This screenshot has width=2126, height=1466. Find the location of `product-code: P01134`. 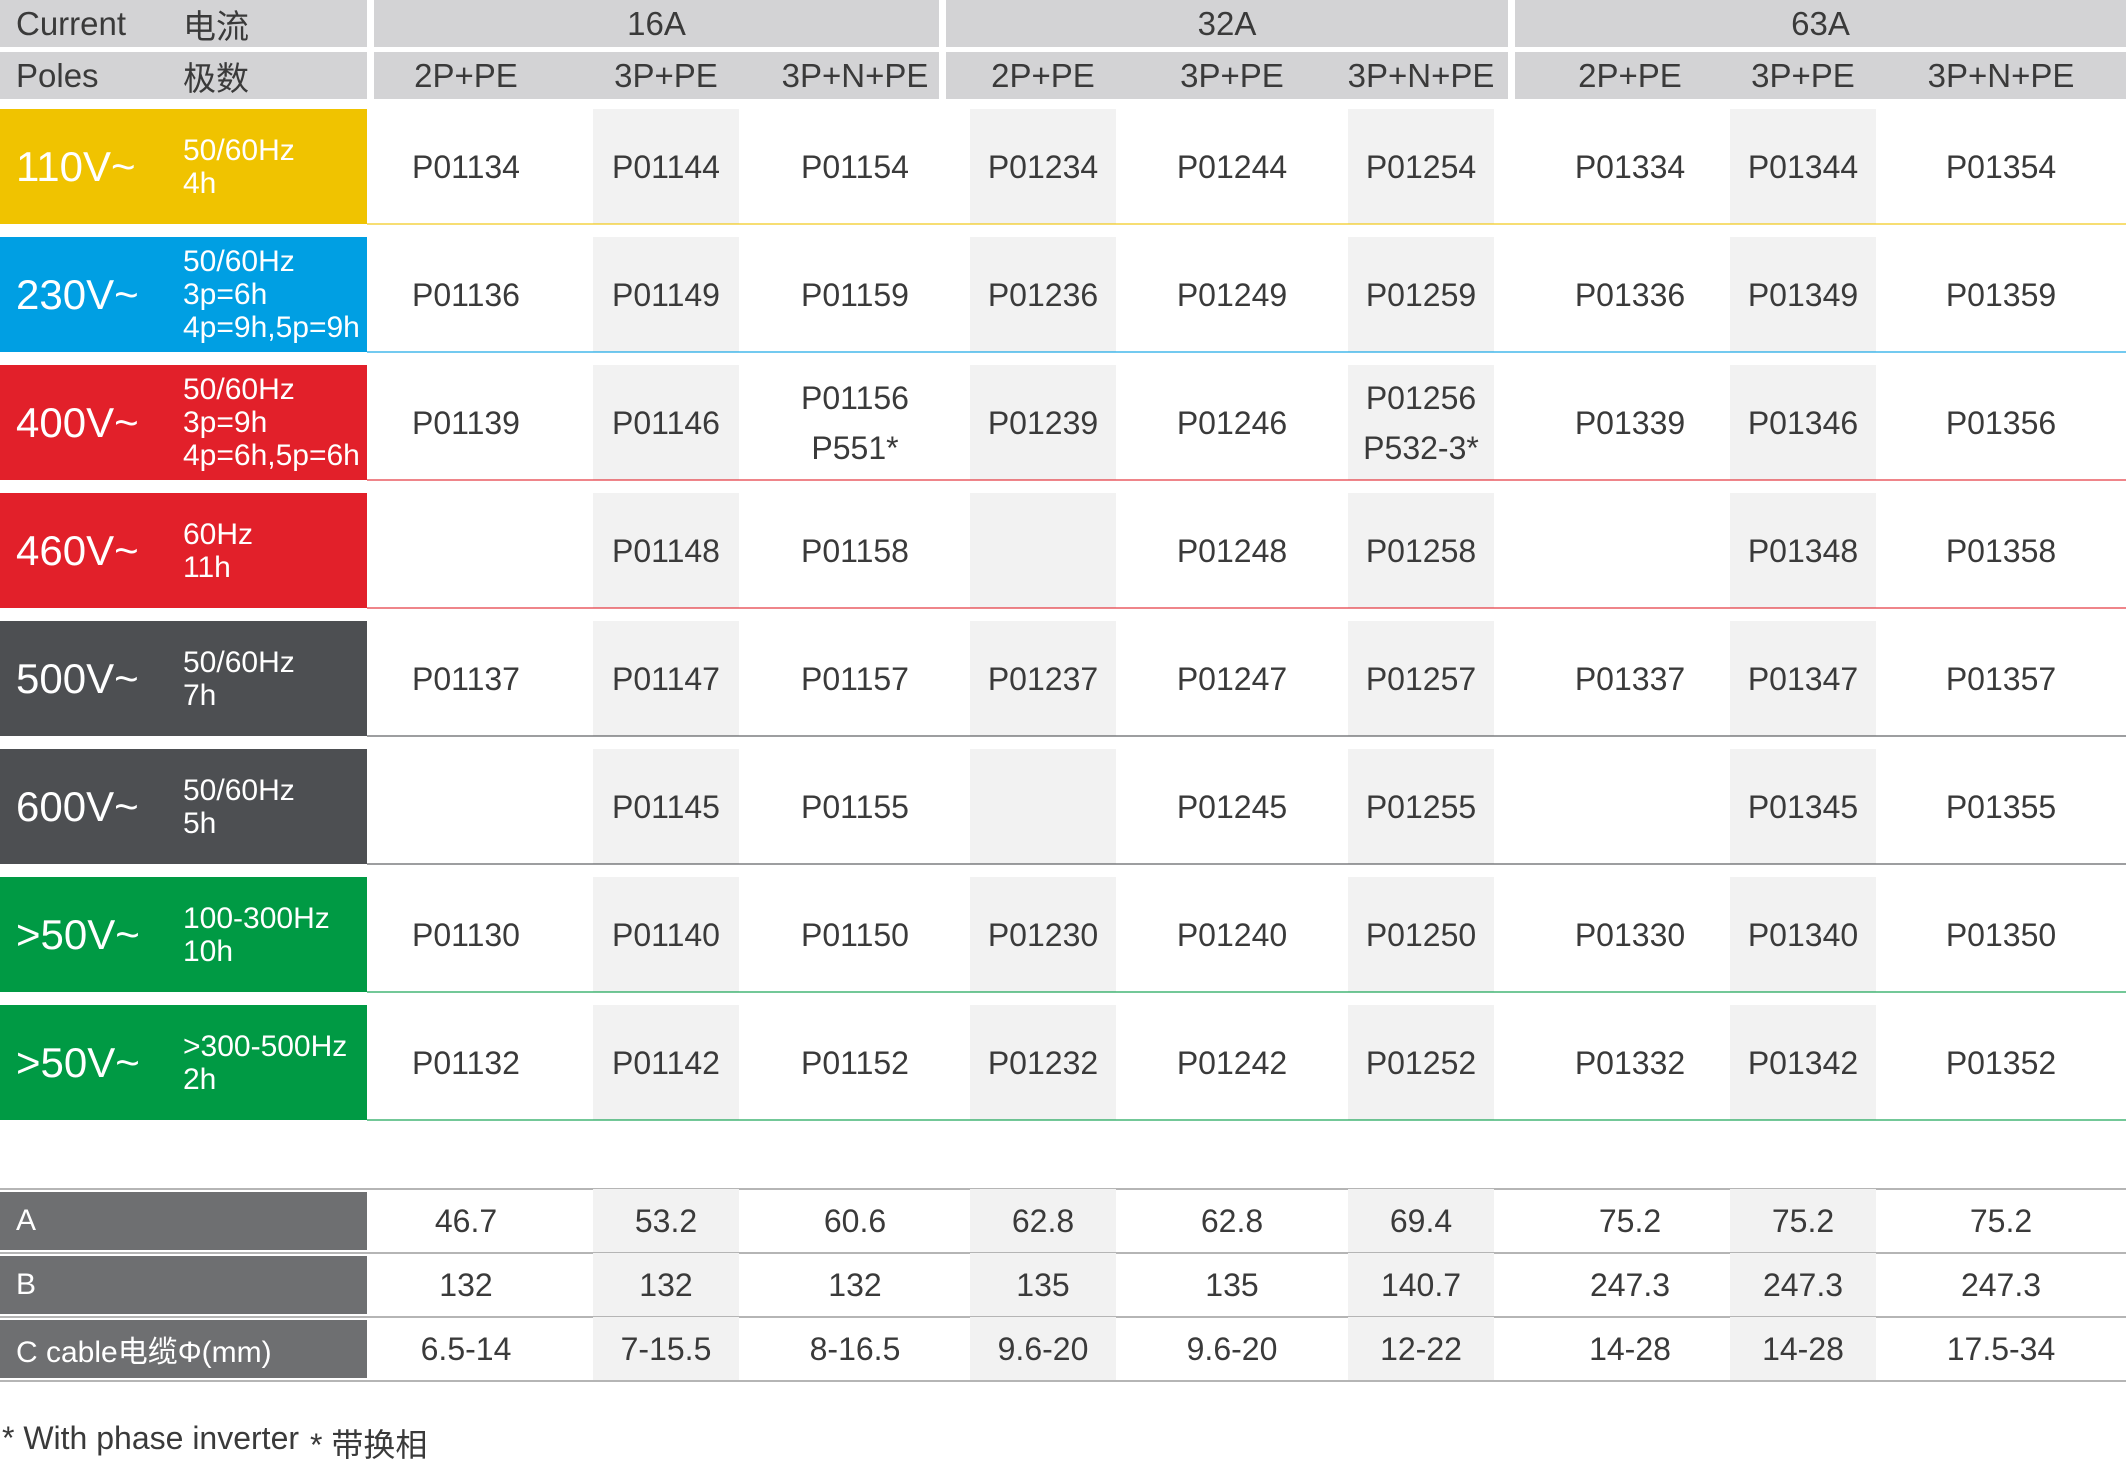

product-code: P01134 is located at coordinates (466, 166).